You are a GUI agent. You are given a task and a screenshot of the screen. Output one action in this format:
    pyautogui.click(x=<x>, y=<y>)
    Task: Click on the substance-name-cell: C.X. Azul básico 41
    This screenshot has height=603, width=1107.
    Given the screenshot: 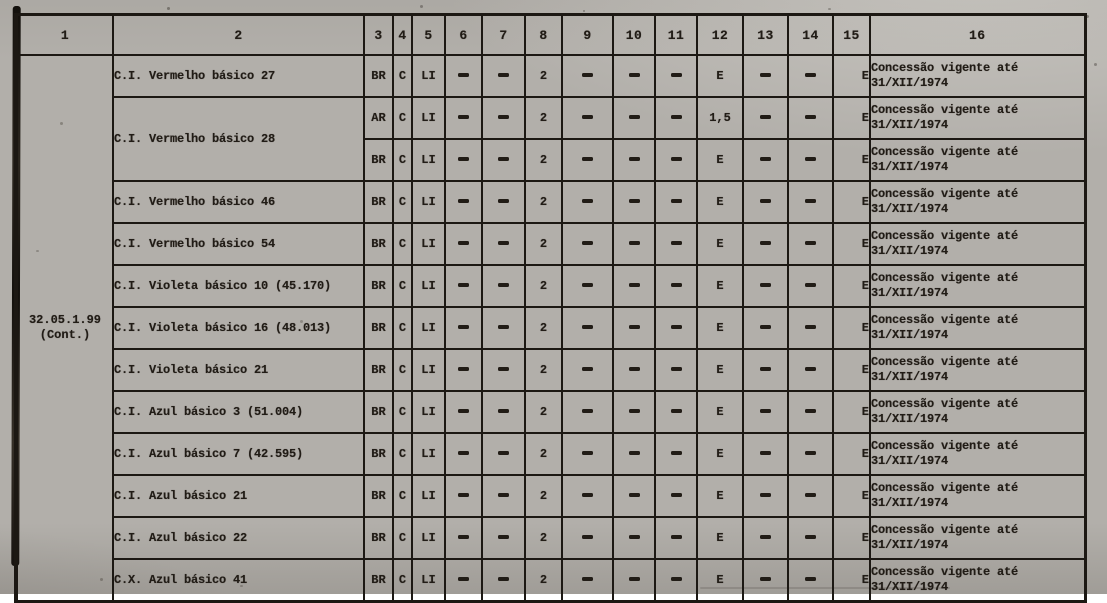 What is the action you would take?
    pyautogui.click(x=238, y=580)
    